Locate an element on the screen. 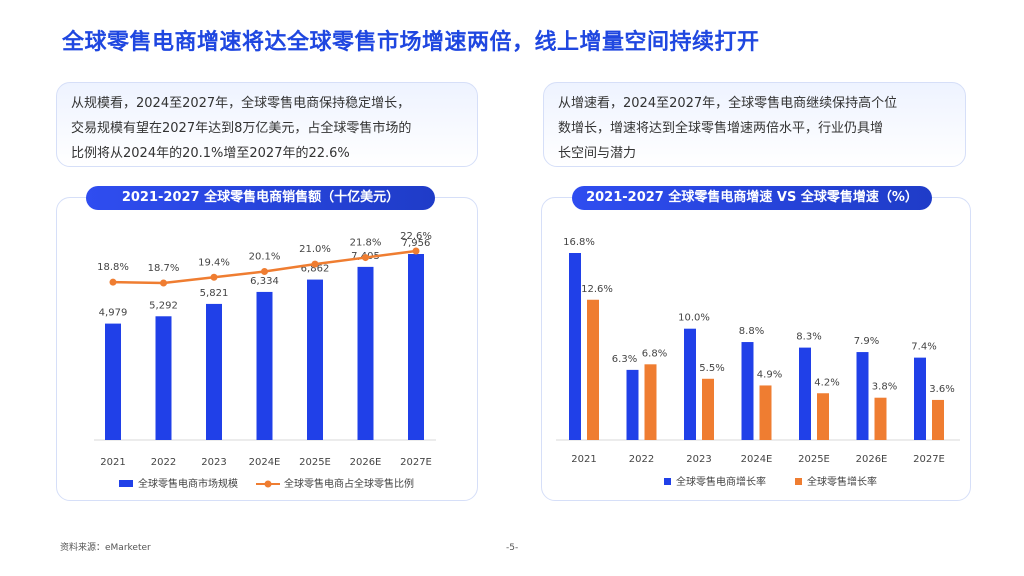 The height and width of the screenshot is (576, 1024). share-label: 21.8% is located at coordinates (366, 243).